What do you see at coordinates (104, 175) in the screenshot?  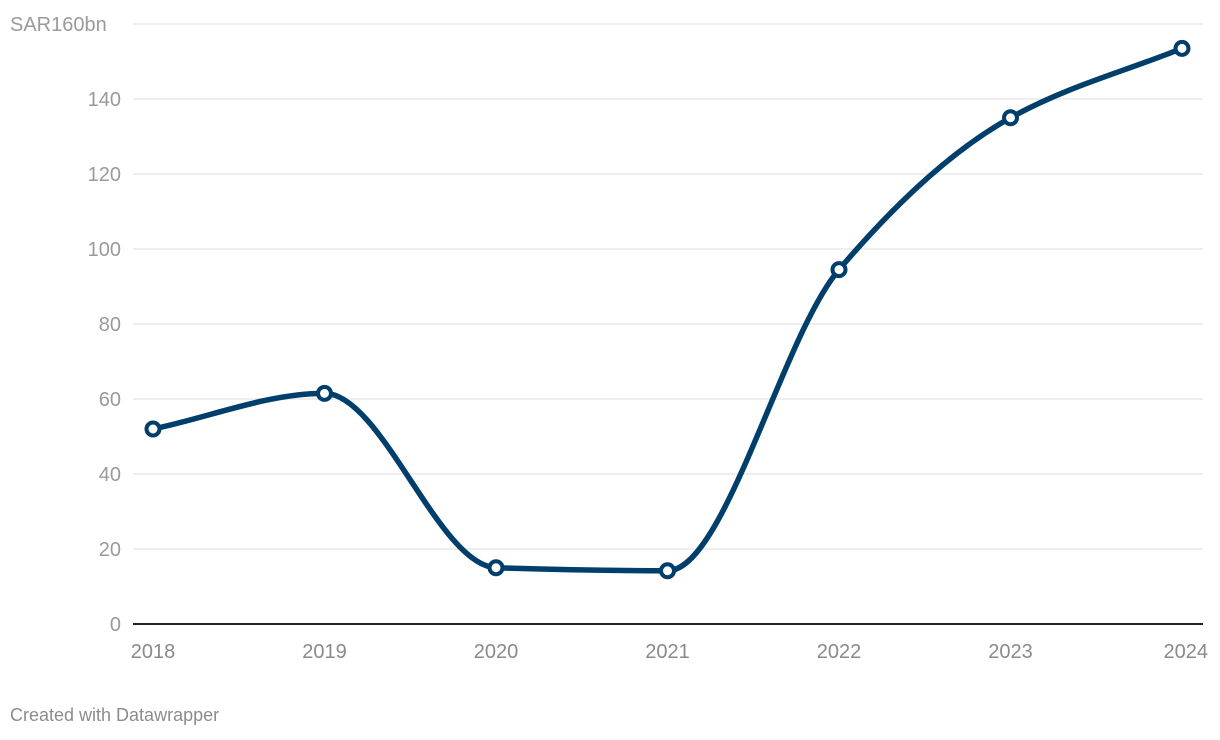 I see `y-tick-label: 120` at bounding box center [104, 175].